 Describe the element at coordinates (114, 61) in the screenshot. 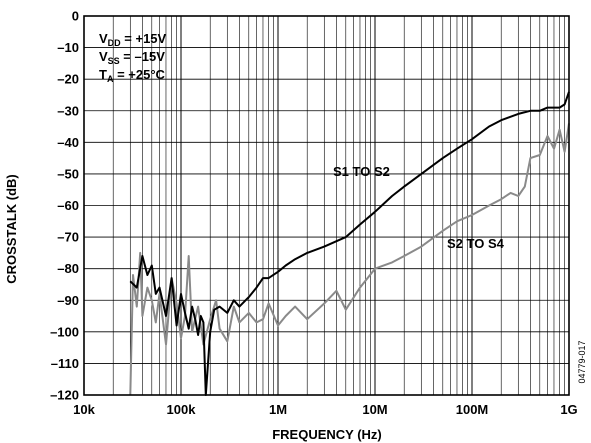

I see `condition-subscript: SS` at that location.